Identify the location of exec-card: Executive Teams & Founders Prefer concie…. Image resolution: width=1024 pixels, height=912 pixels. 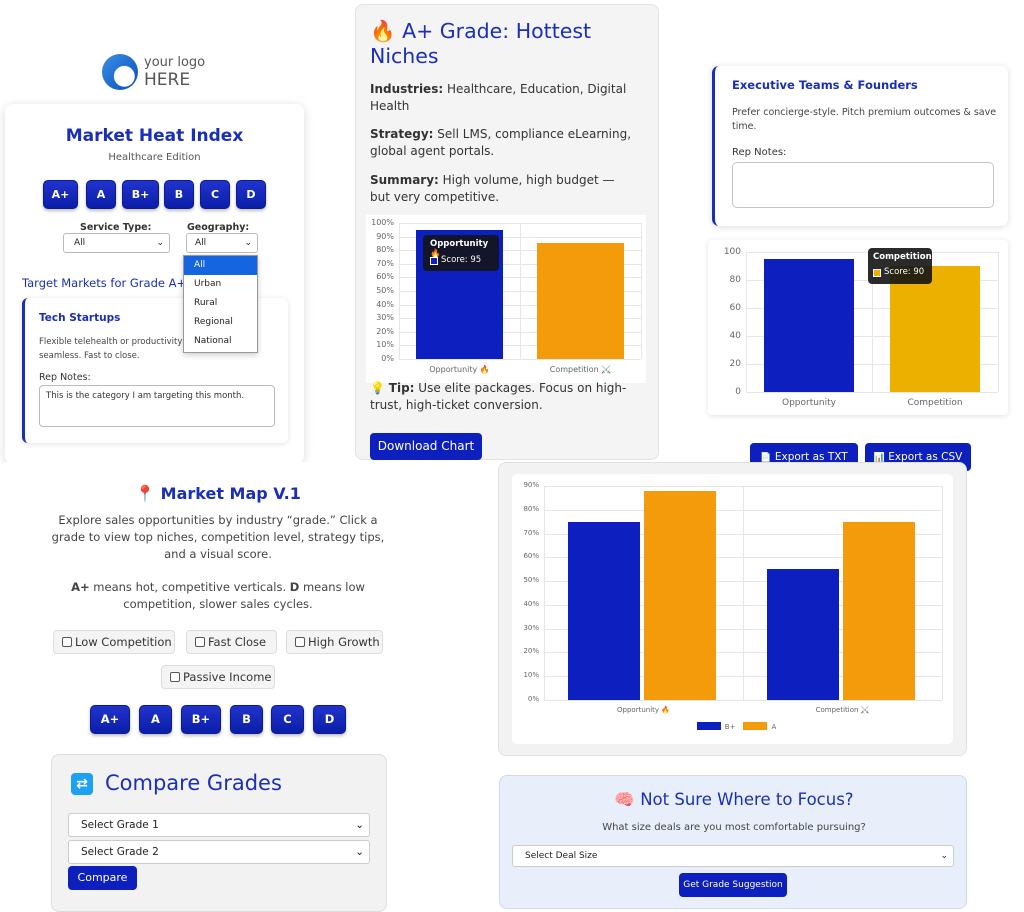
(860, 146).